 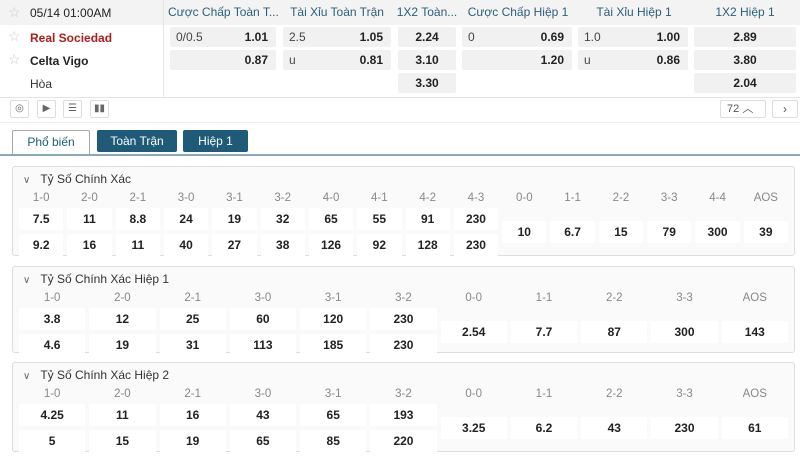 I want to click on chevron-right-icon: ›, so click(x=785, y=109).